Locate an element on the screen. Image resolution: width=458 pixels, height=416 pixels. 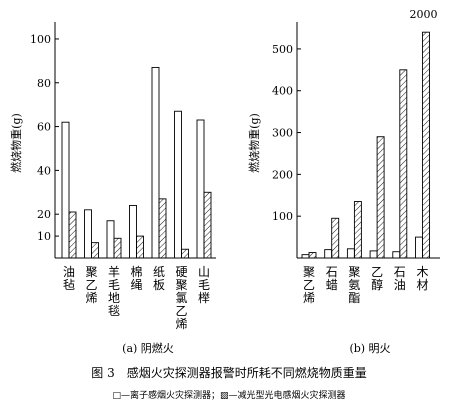
x-category-label: 石蜡 is located at coordinates (332, 278).